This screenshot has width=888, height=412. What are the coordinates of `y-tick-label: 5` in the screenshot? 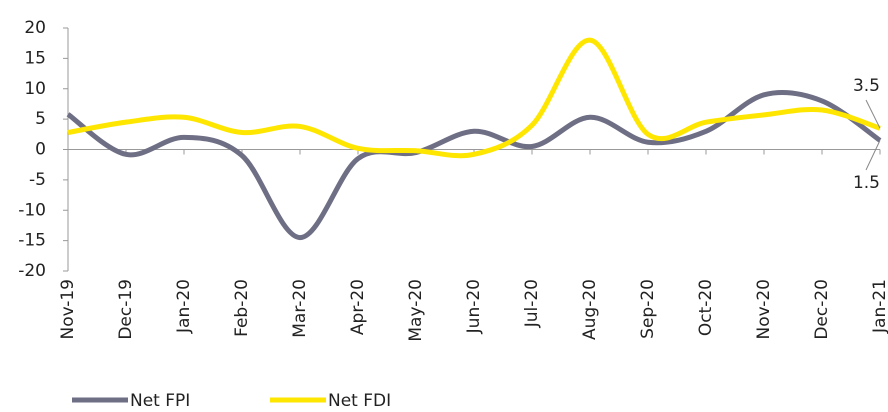 It's located at (40, 119).